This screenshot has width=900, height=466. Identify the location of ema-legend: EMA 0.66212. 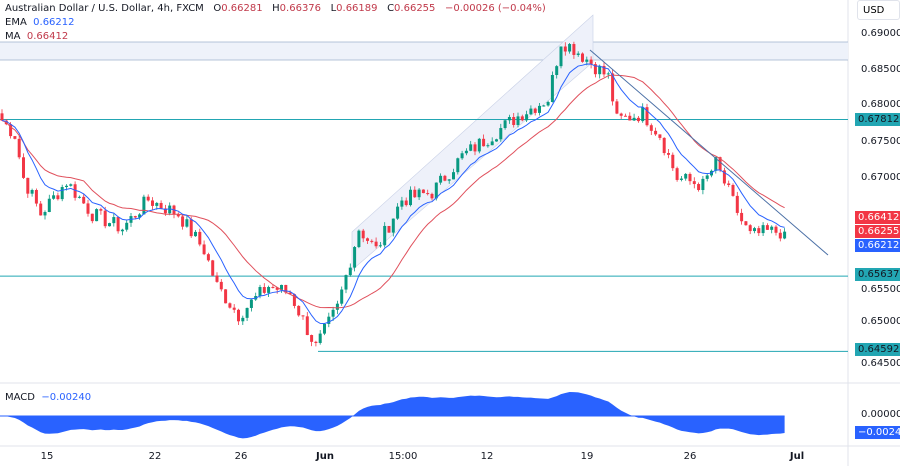
(40, 23).